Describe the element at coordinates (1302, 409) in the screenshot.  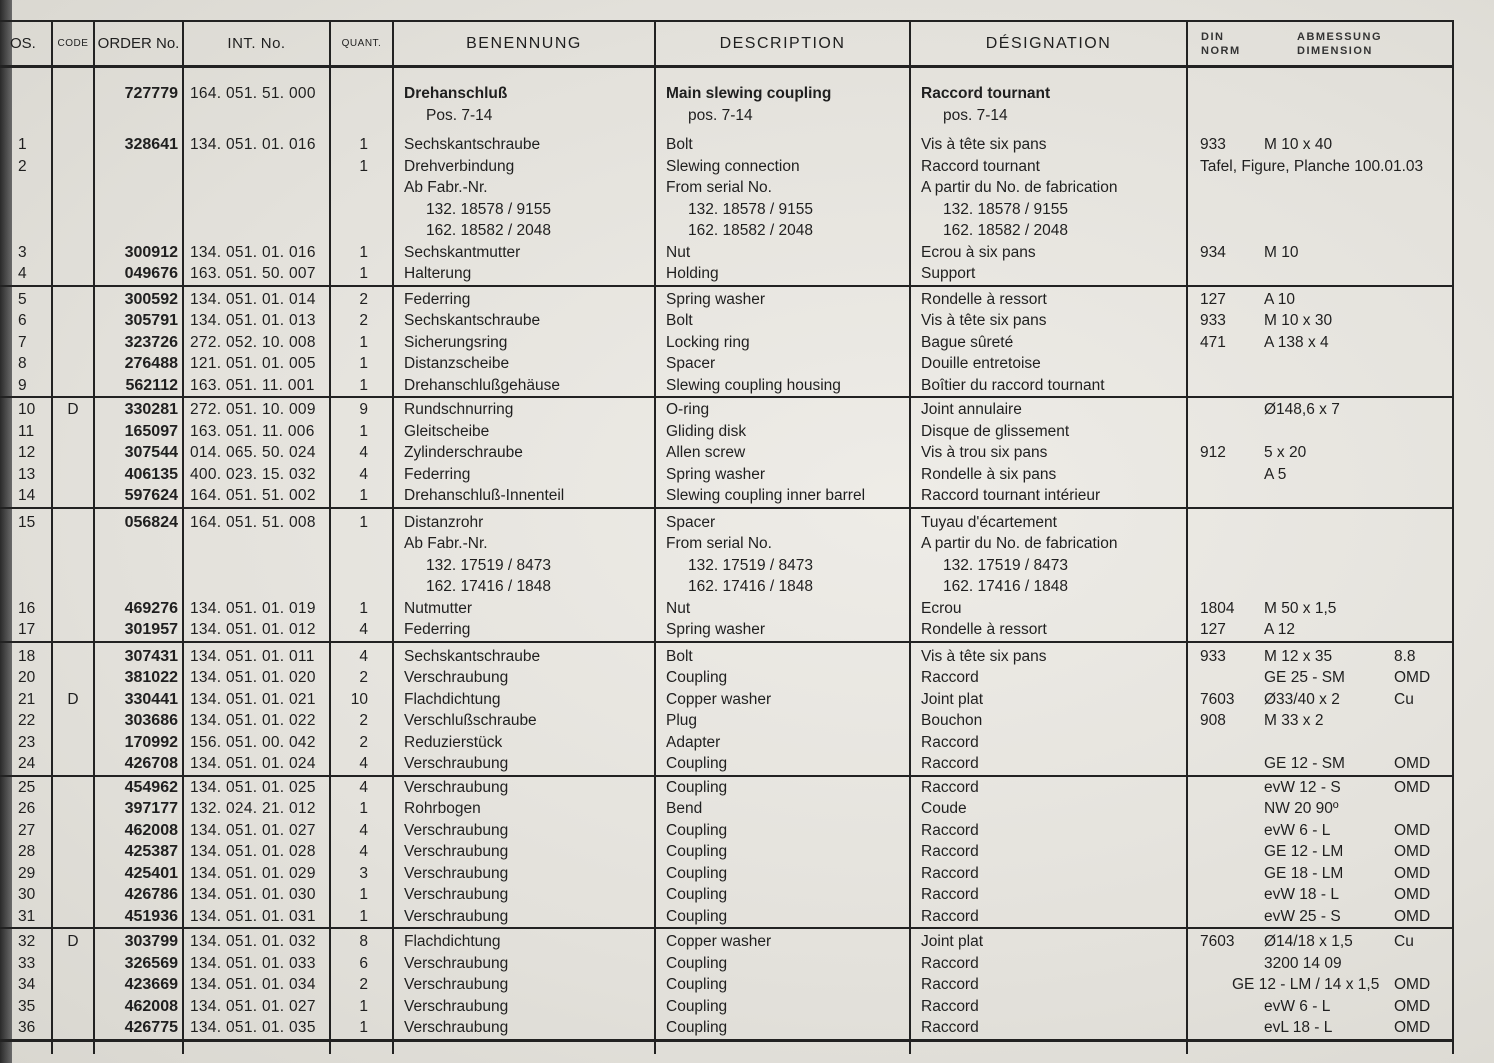
I see `dimension: Ø148,6 x 7` at that location.